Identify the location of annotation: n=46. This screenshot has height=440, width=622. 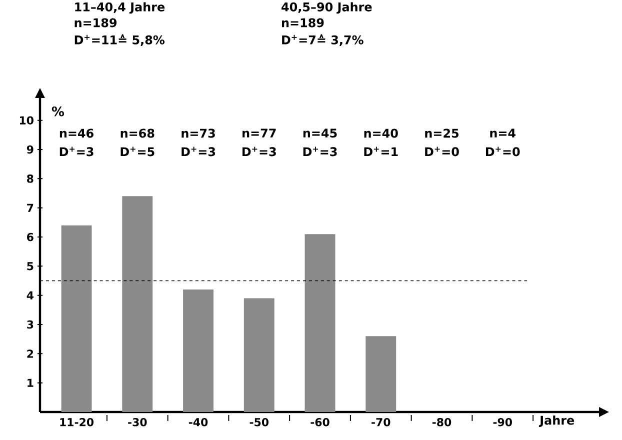
(77, 133).